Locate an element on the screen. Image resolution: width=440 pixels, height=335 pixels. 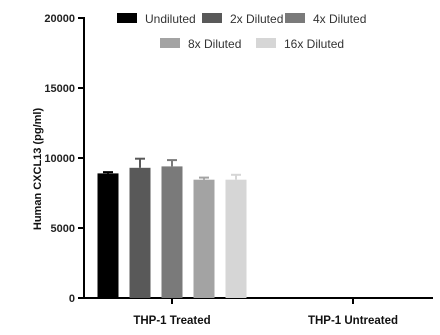
y-tick-label: 10000 is located at coordinates (59, 159).